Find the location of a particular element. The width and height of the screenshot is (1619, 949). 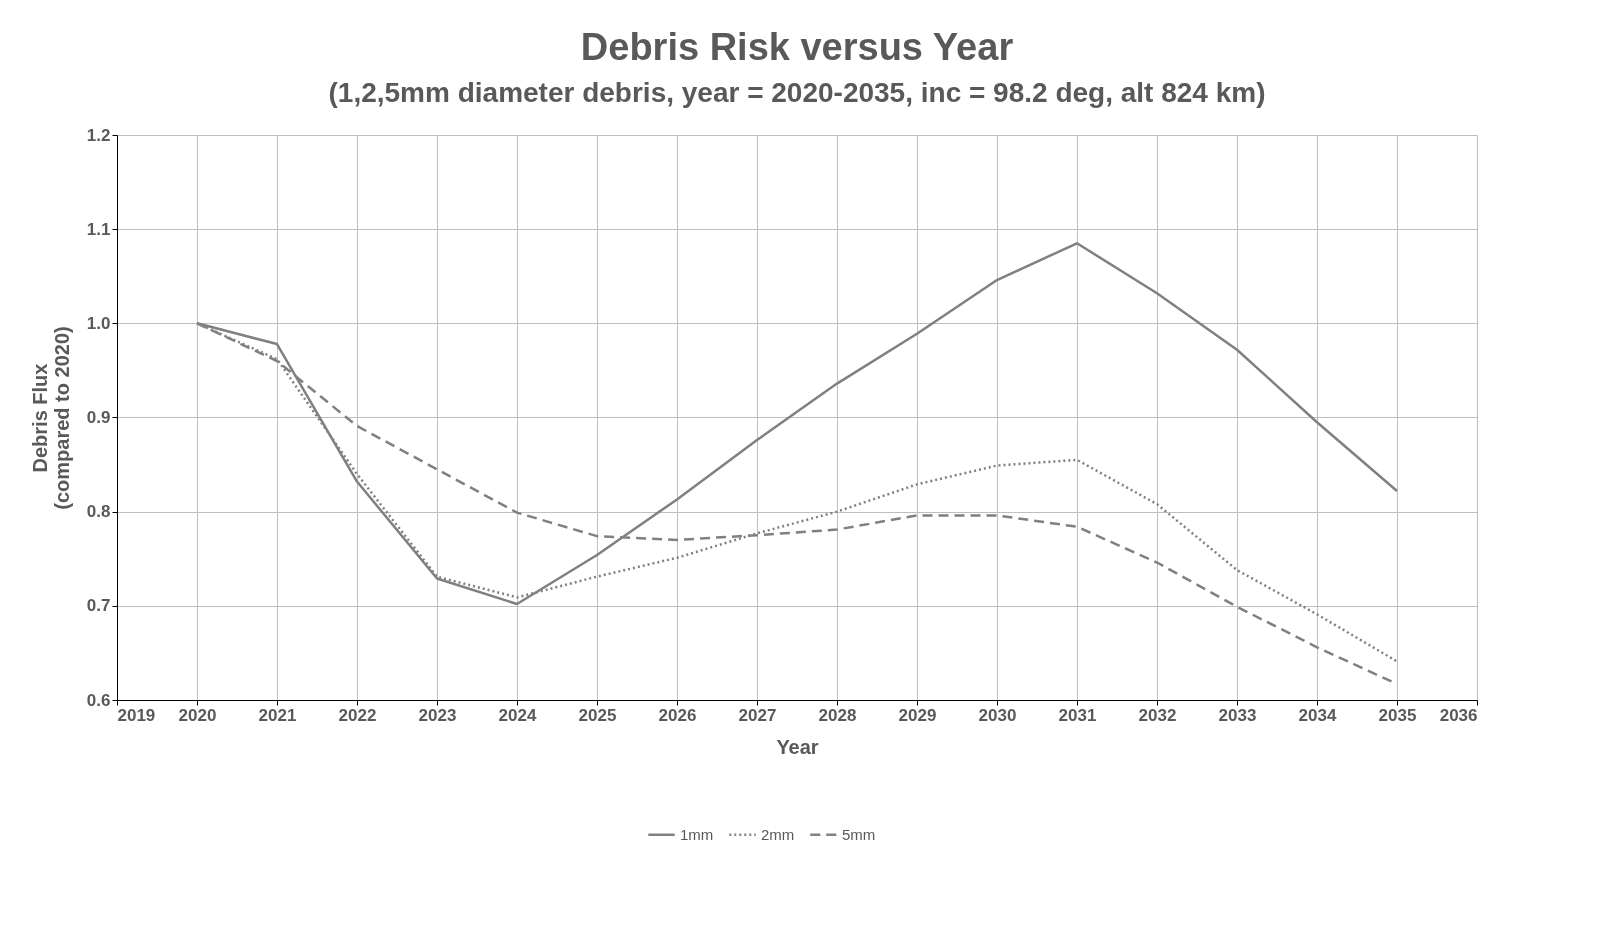

x-tick-label: 2035 is located at coordinates (1397, 715).